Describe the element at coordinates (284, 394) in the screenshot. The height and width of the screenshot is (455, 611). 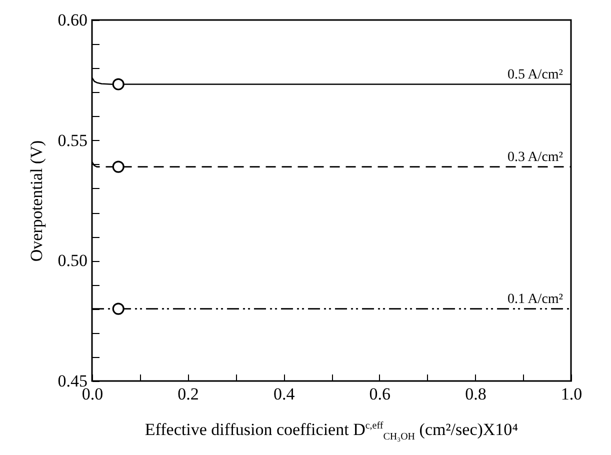
I see `x-tick-label: 0.4` at that location.